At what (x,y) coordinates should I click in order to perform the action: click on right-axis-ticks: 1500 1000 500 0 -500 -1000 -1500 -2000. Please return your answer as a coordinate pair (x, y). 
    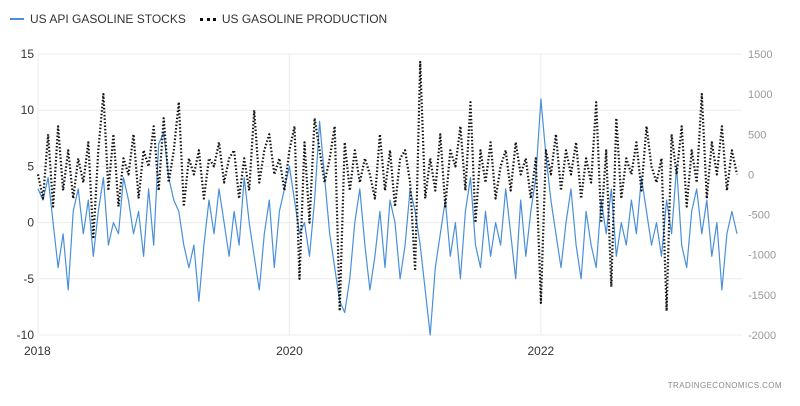
    Looking at the image, I should click on (762, 195).